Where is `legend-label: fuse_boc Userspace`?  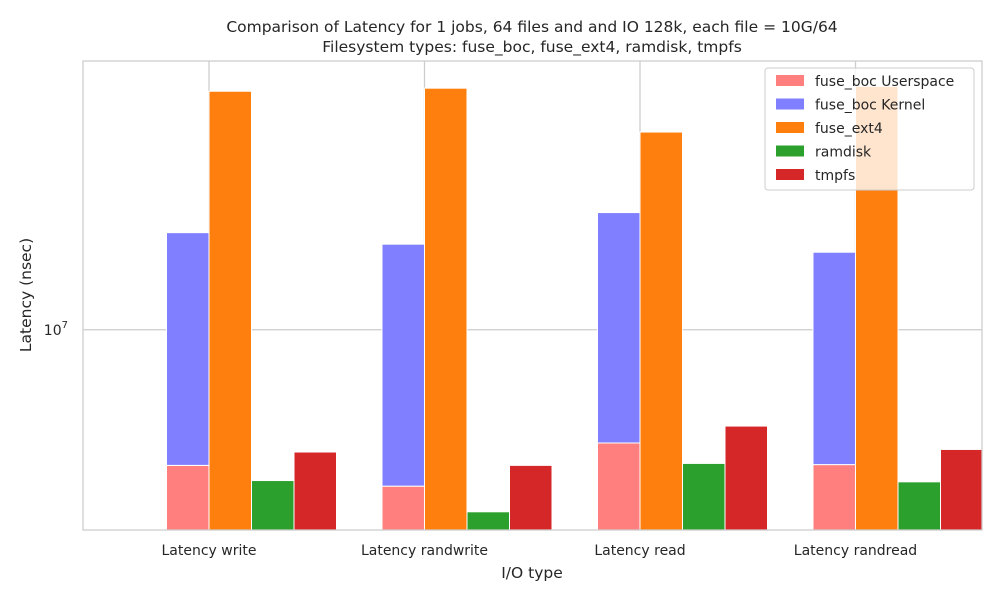
legend-label: fuse_boc Userspace is located at coordinates (884, 82).